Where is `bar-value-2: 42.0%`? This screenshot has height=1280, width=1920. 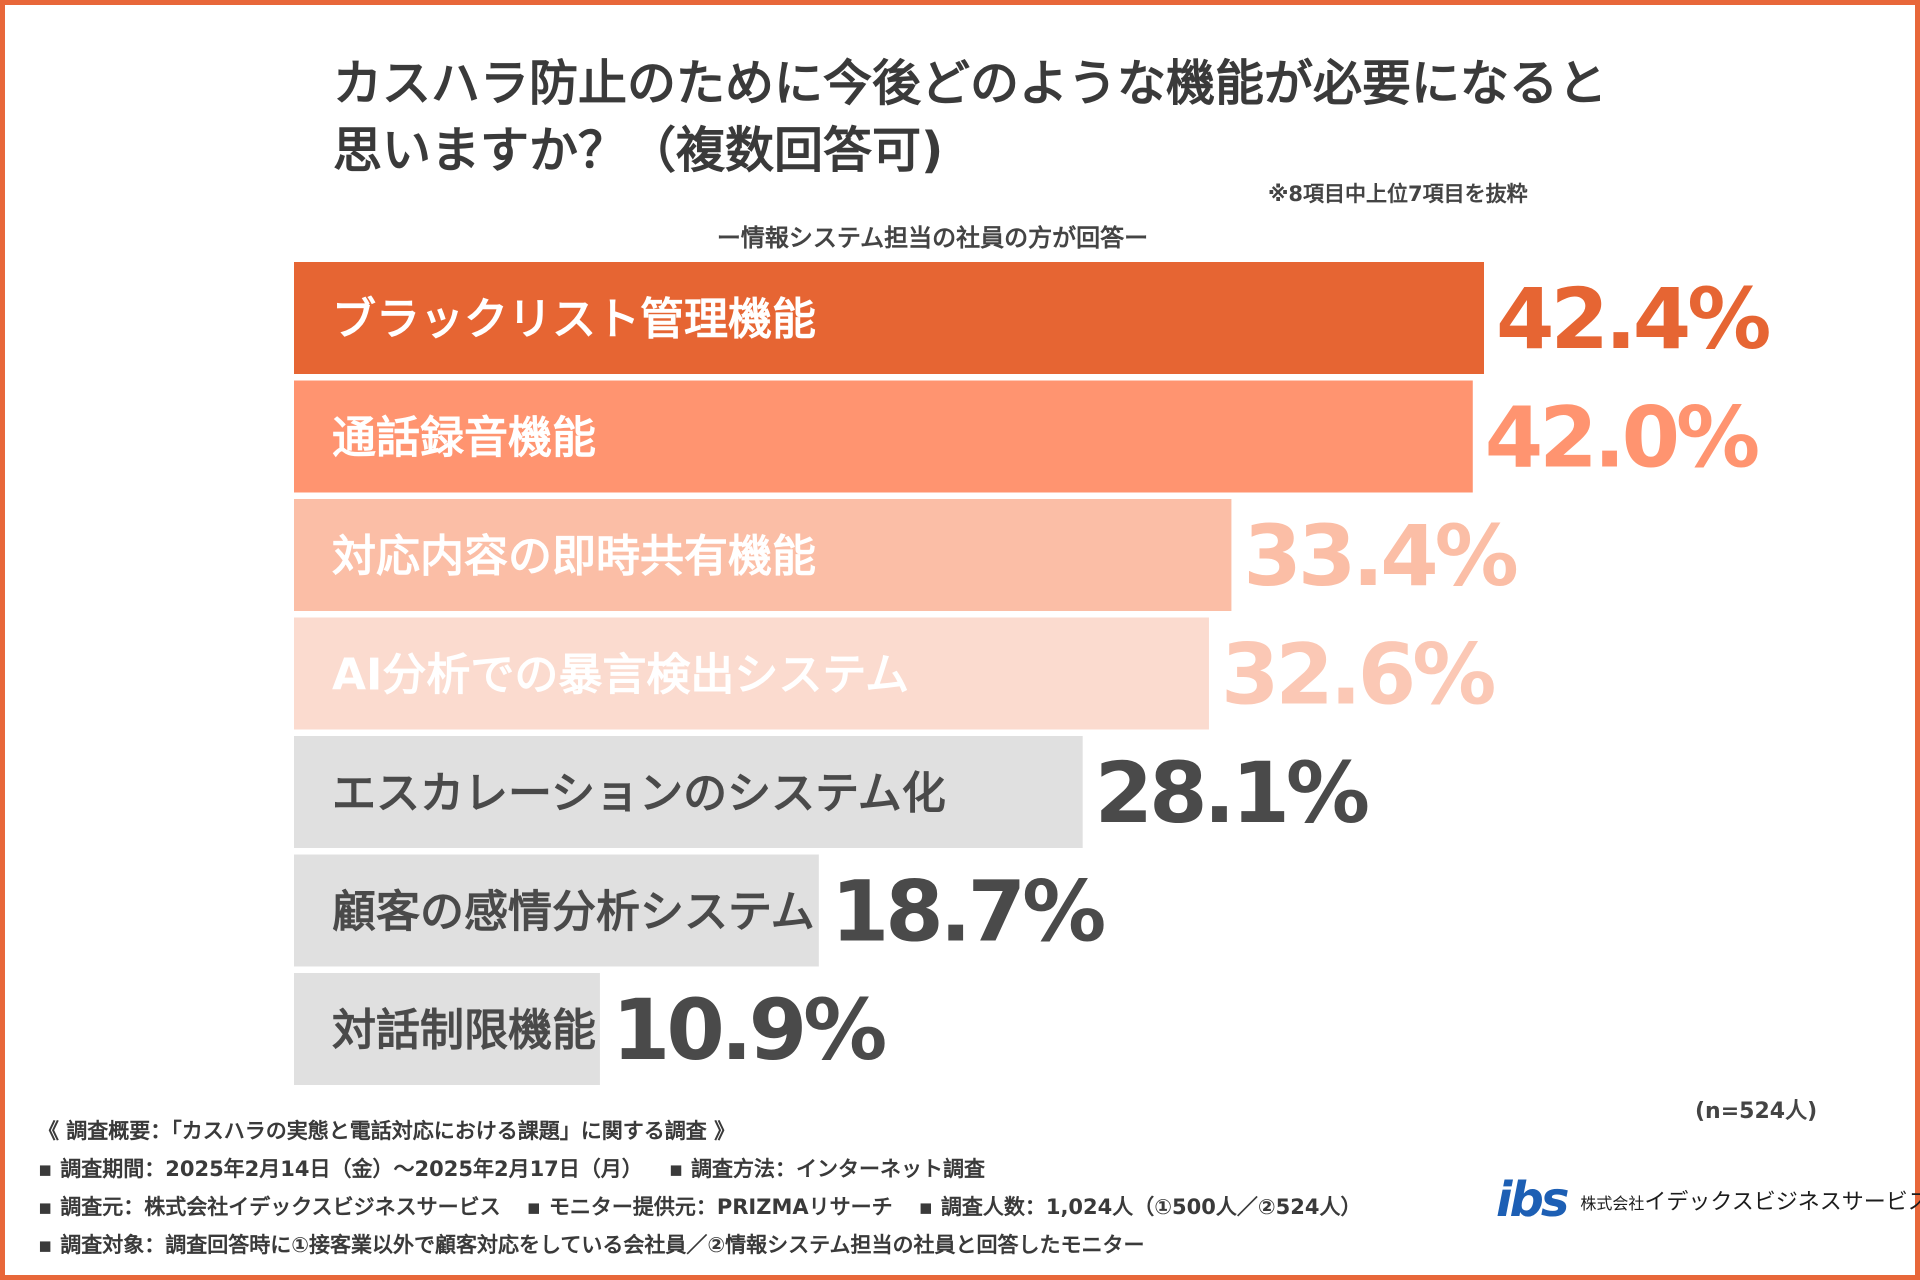 bar-value-2: 42.0% is located at coordinates (1621, 438).